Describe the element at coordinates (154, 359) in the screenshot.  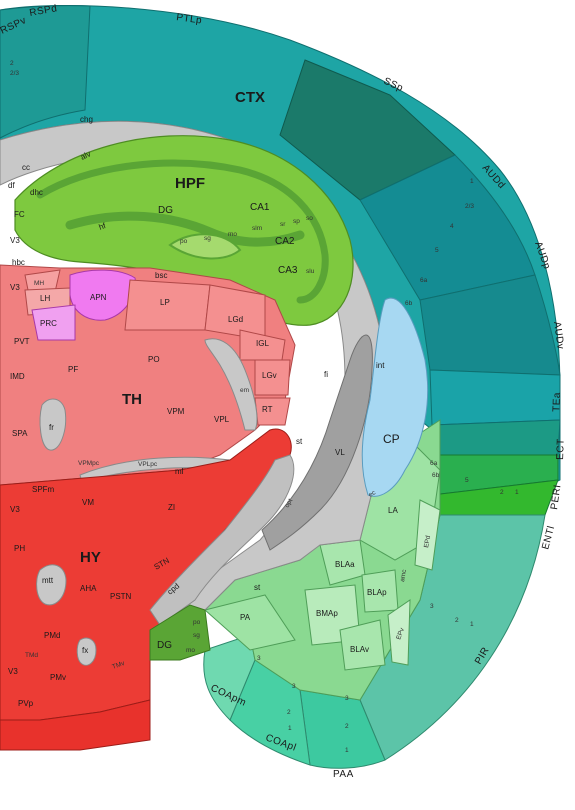
I see `po-th-label: PO` at that location.